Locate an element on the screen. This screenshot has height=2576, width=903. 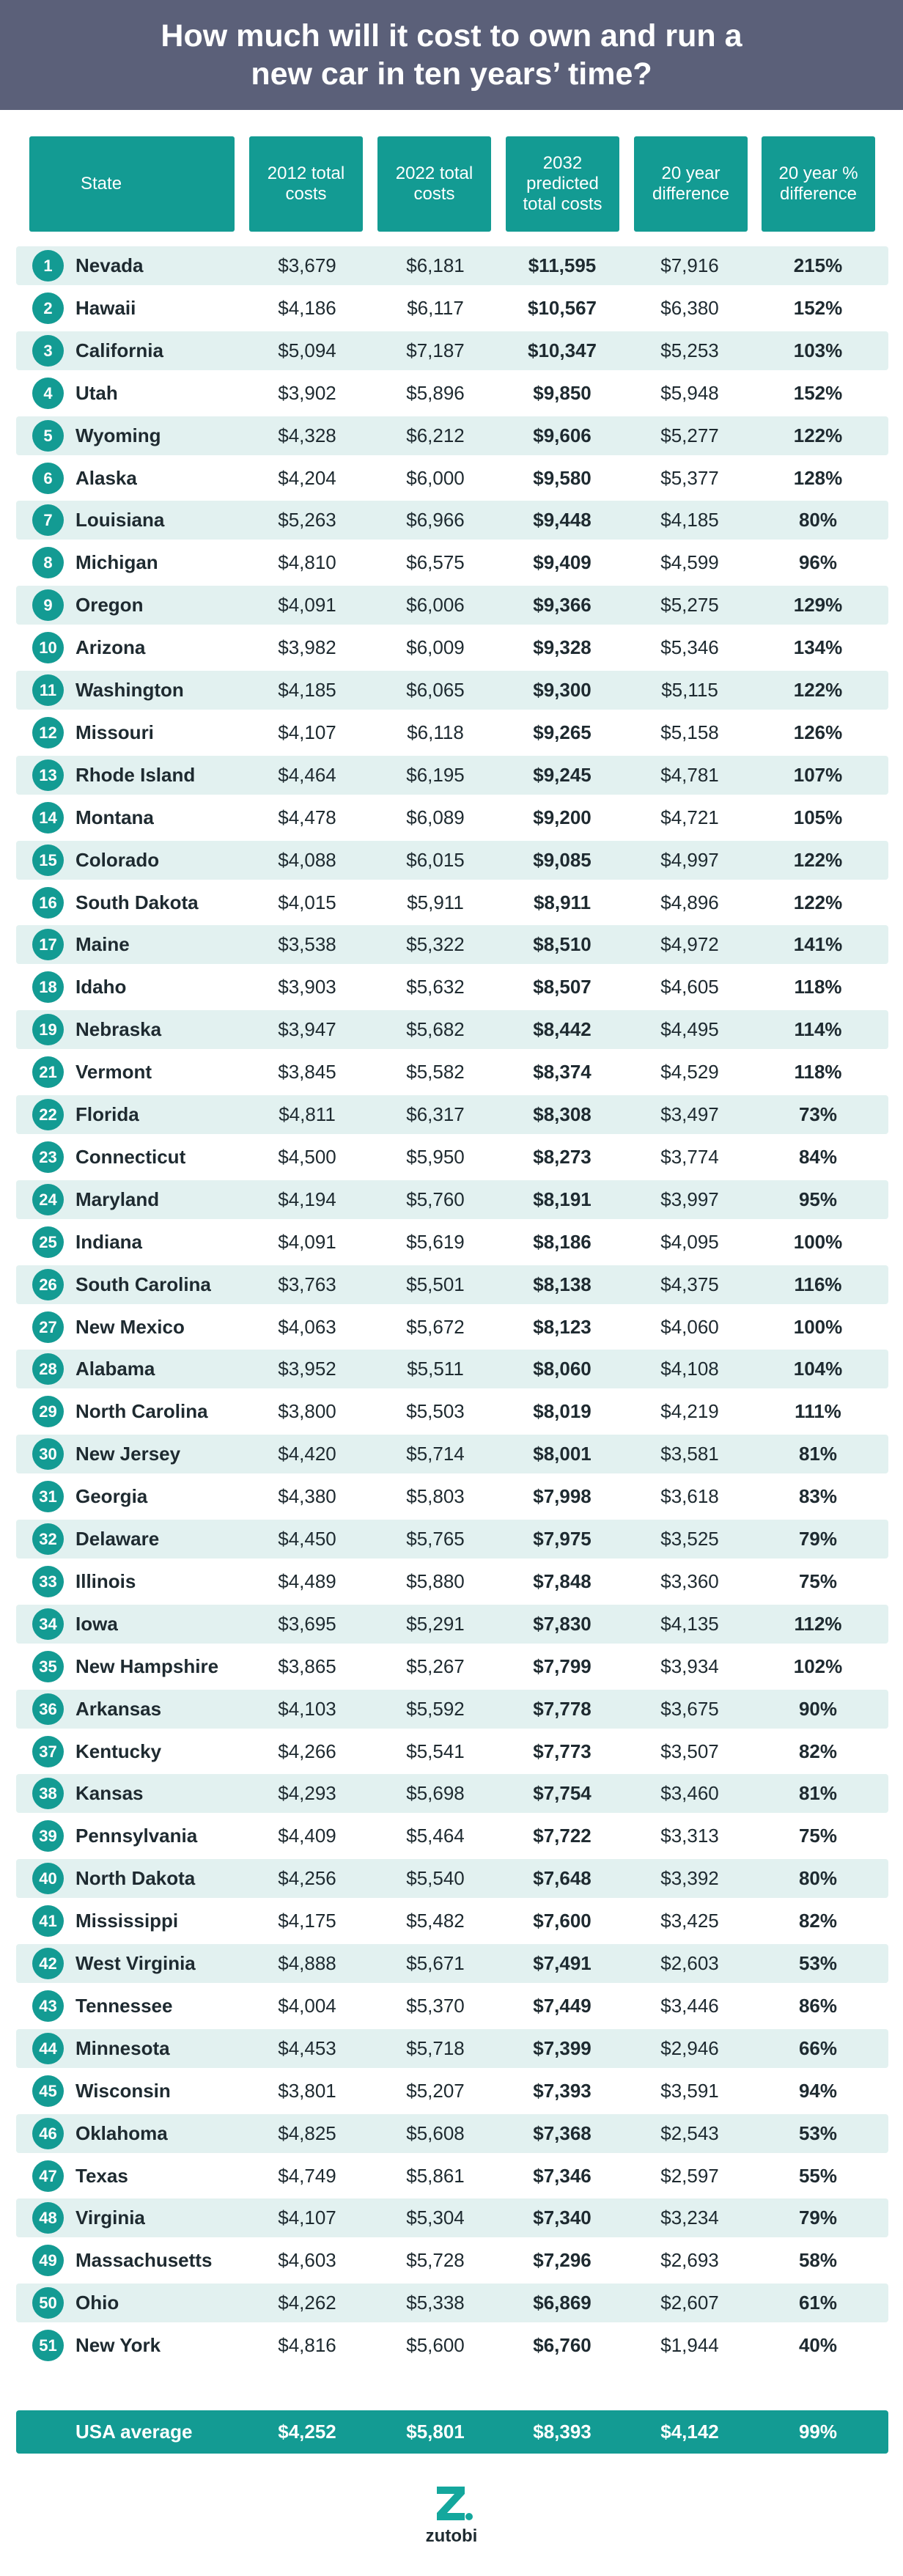
value-cell: $4,204 is located at coordinates (307, 477).